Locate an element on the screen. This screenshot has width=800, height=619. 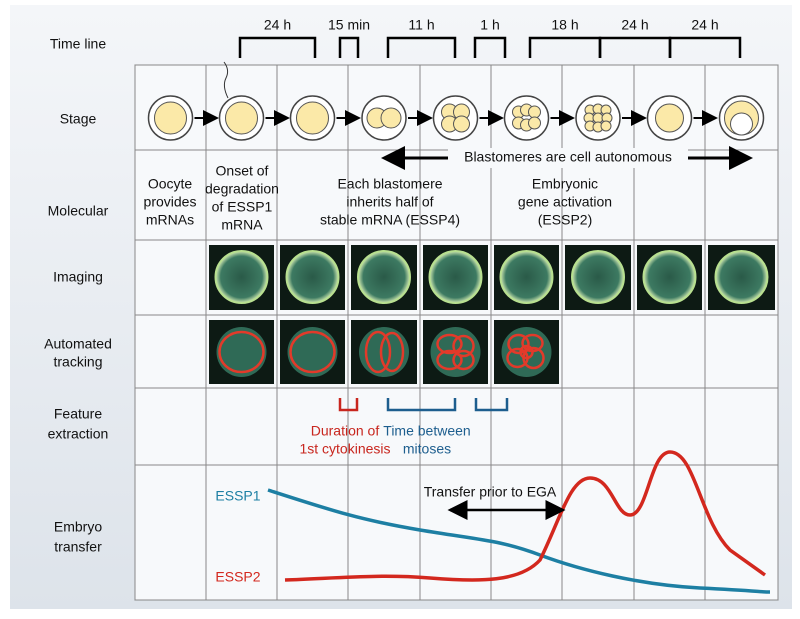
timeline-label: 11 h is located at coordinates (421, 25).